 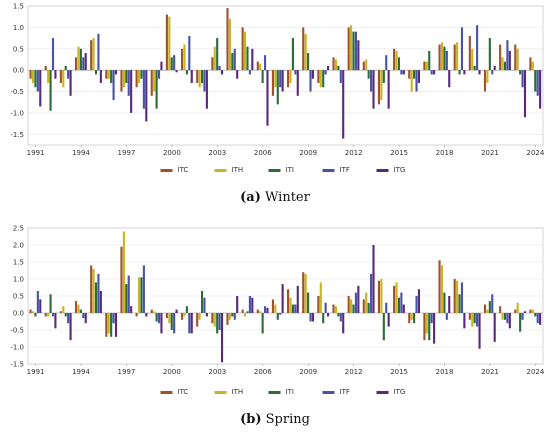 I want to click on winter-xtick-label: 2018, so click(x=445, y=153).